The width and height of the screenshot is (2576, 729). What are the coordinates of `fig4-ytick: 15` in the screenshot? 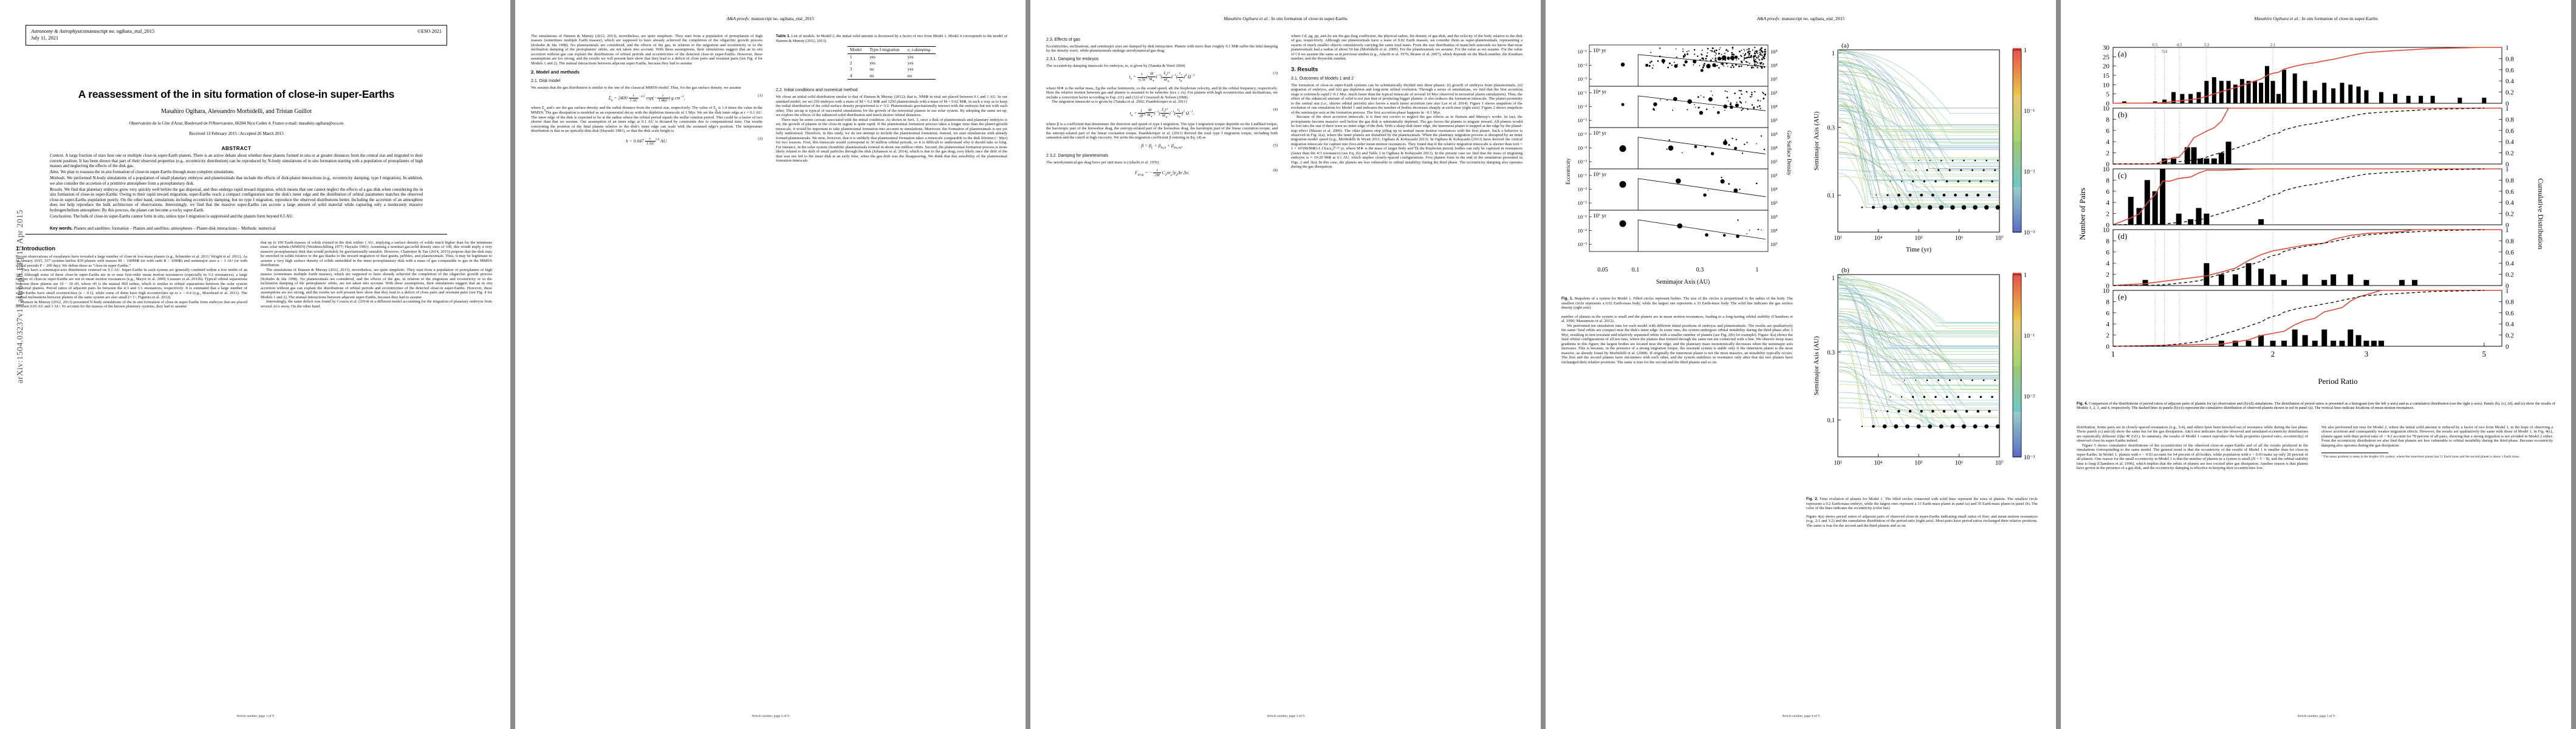 It's located at (2106, 76).